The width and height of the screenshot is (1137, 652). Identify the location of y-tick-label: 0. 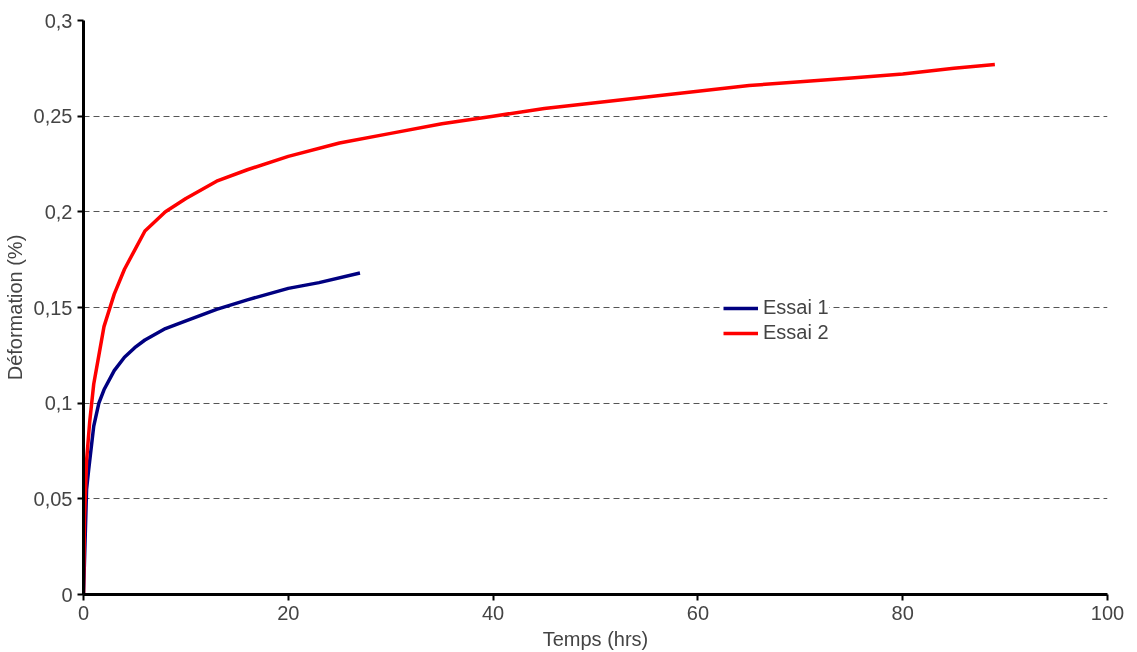
(67, 594).